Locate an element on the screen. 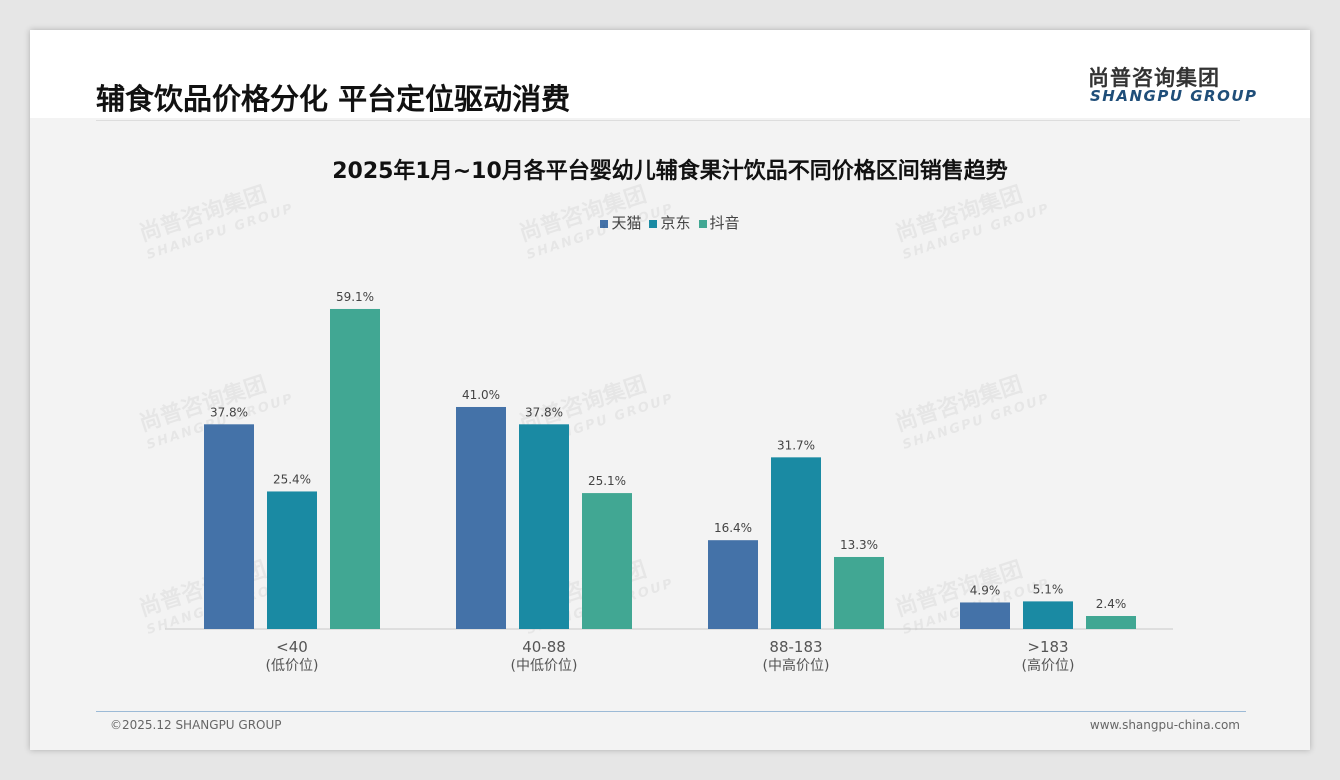 This screenshot has height=780, width=1340. data-label: 13.3% is located at coordinates (859, 545).